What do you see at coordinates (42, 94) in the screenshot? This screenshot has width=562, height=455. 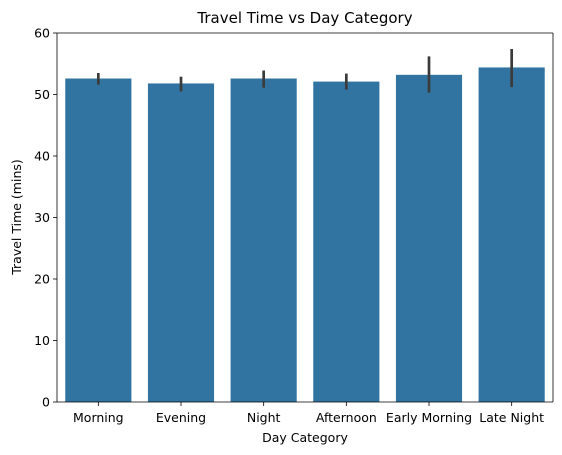 I see `y-tick-label: 50` at bounding box center [42, 94].